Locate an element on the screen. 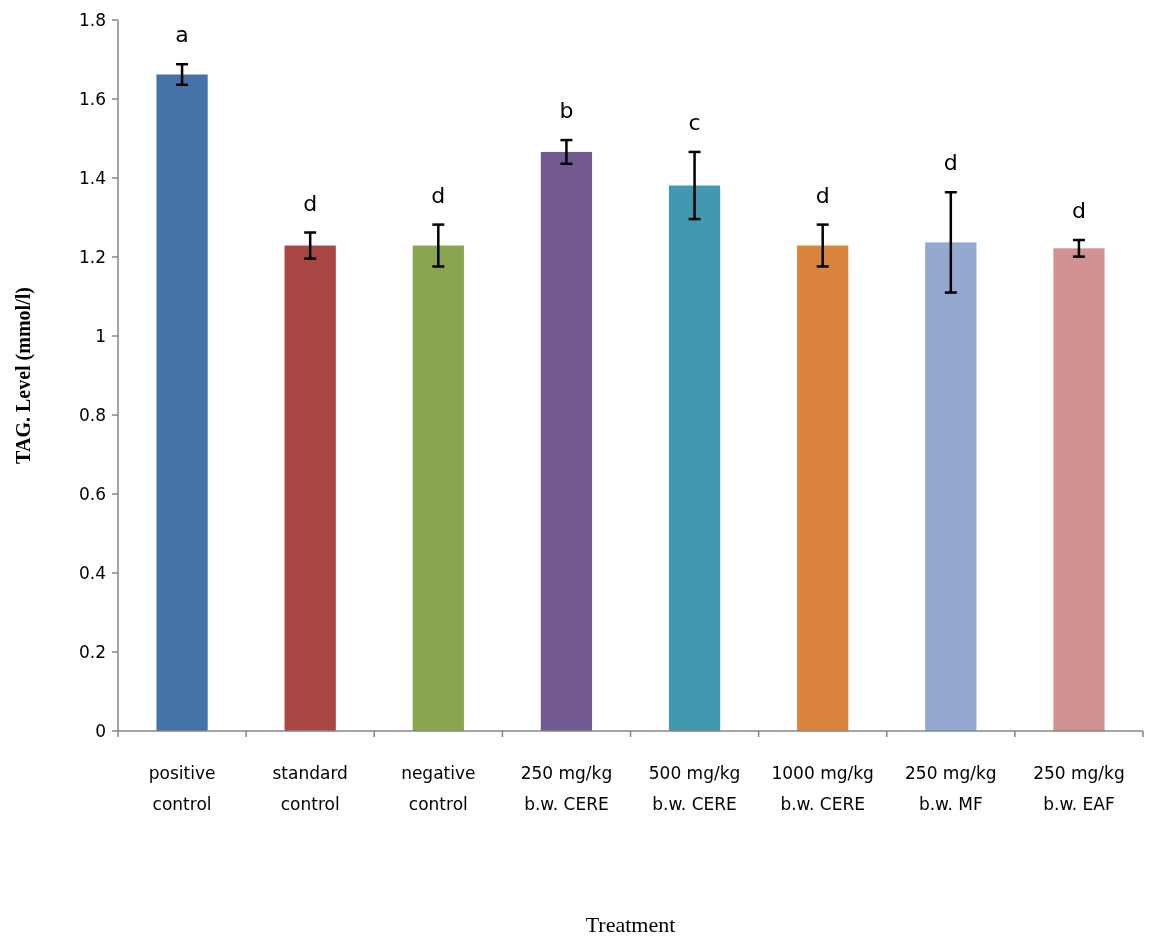 The width and height of the screenshot is (1159, 943). annotation: a is located at coordinates (182, 35).